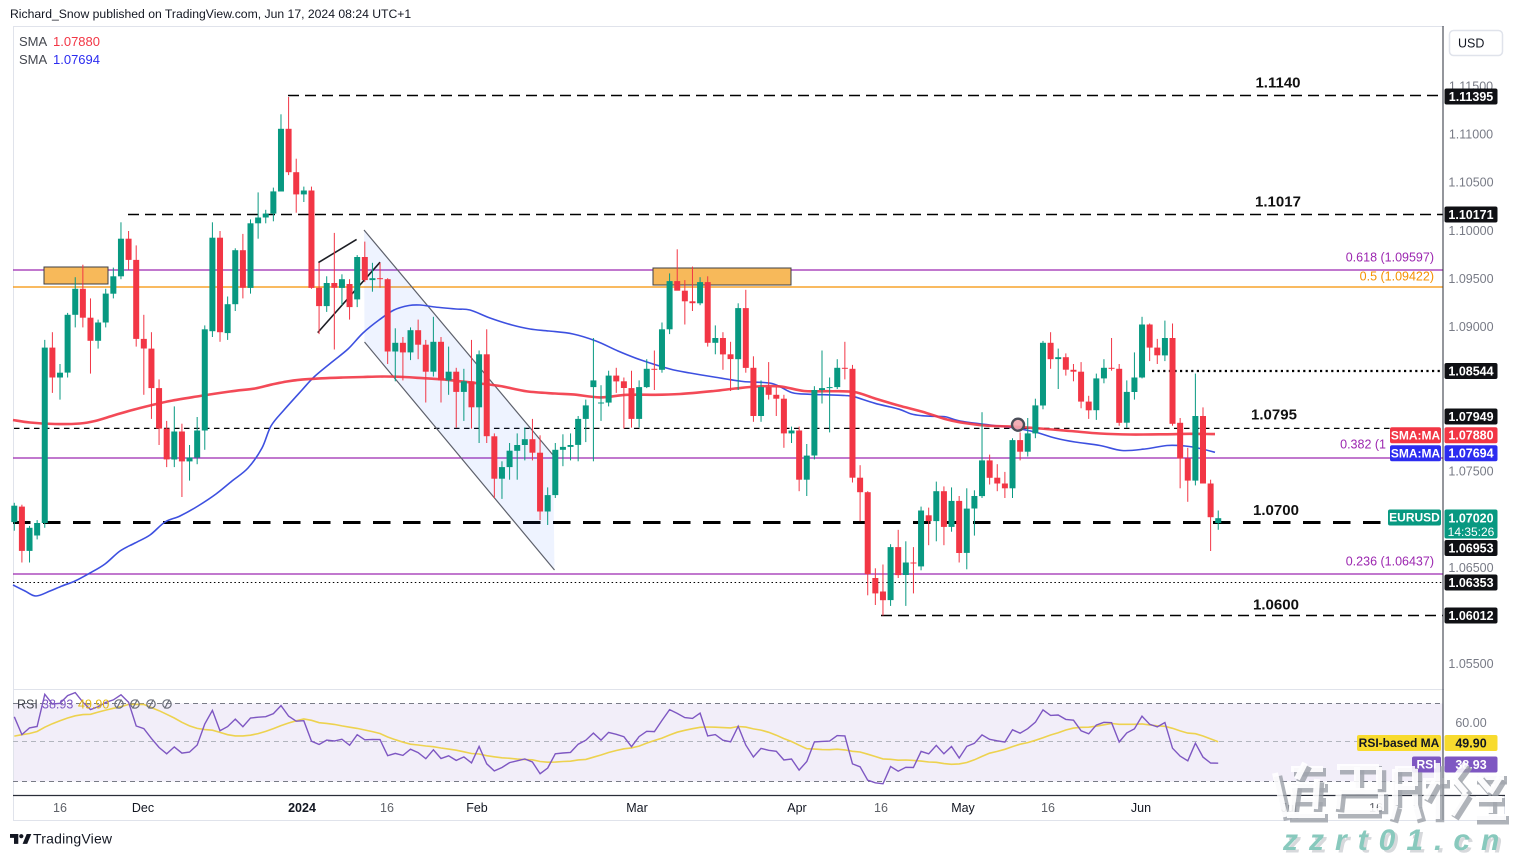  Describe the element at coordinates (1470, 279) in the screenshot. I see `svg-text: 1.09500` at that location.